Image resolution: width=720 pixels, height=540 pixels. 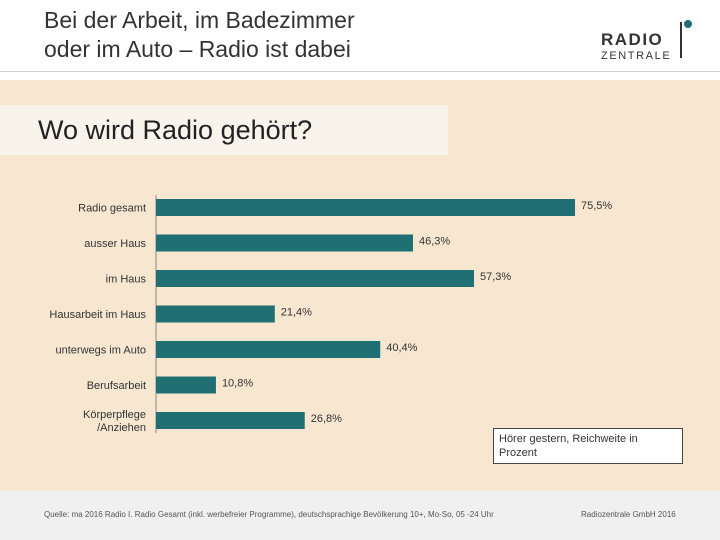 What do you see at coordinates (588, 446) in the screenshot?
I see `legend-box: Hörer gestern, Reichweite in Prozent` at bounding box center [588, 446].